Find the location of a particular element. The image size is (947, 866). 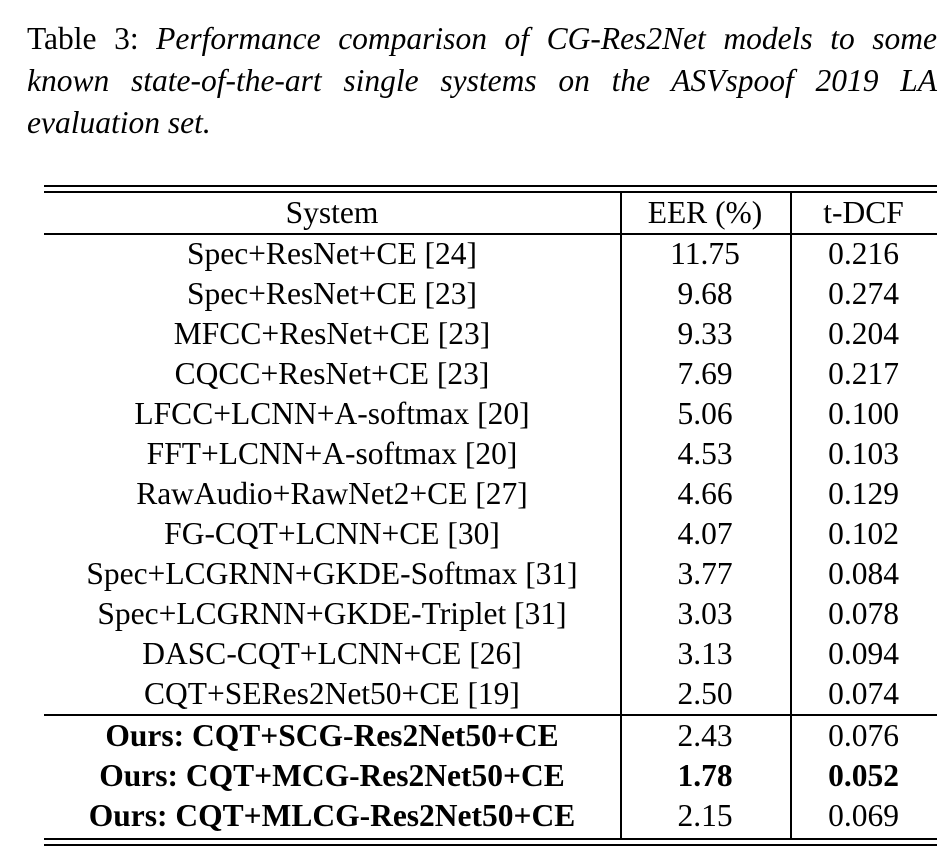

system-cell: LFCC+LCNN+A-softmax [20] is located at coordinates (332, 413).